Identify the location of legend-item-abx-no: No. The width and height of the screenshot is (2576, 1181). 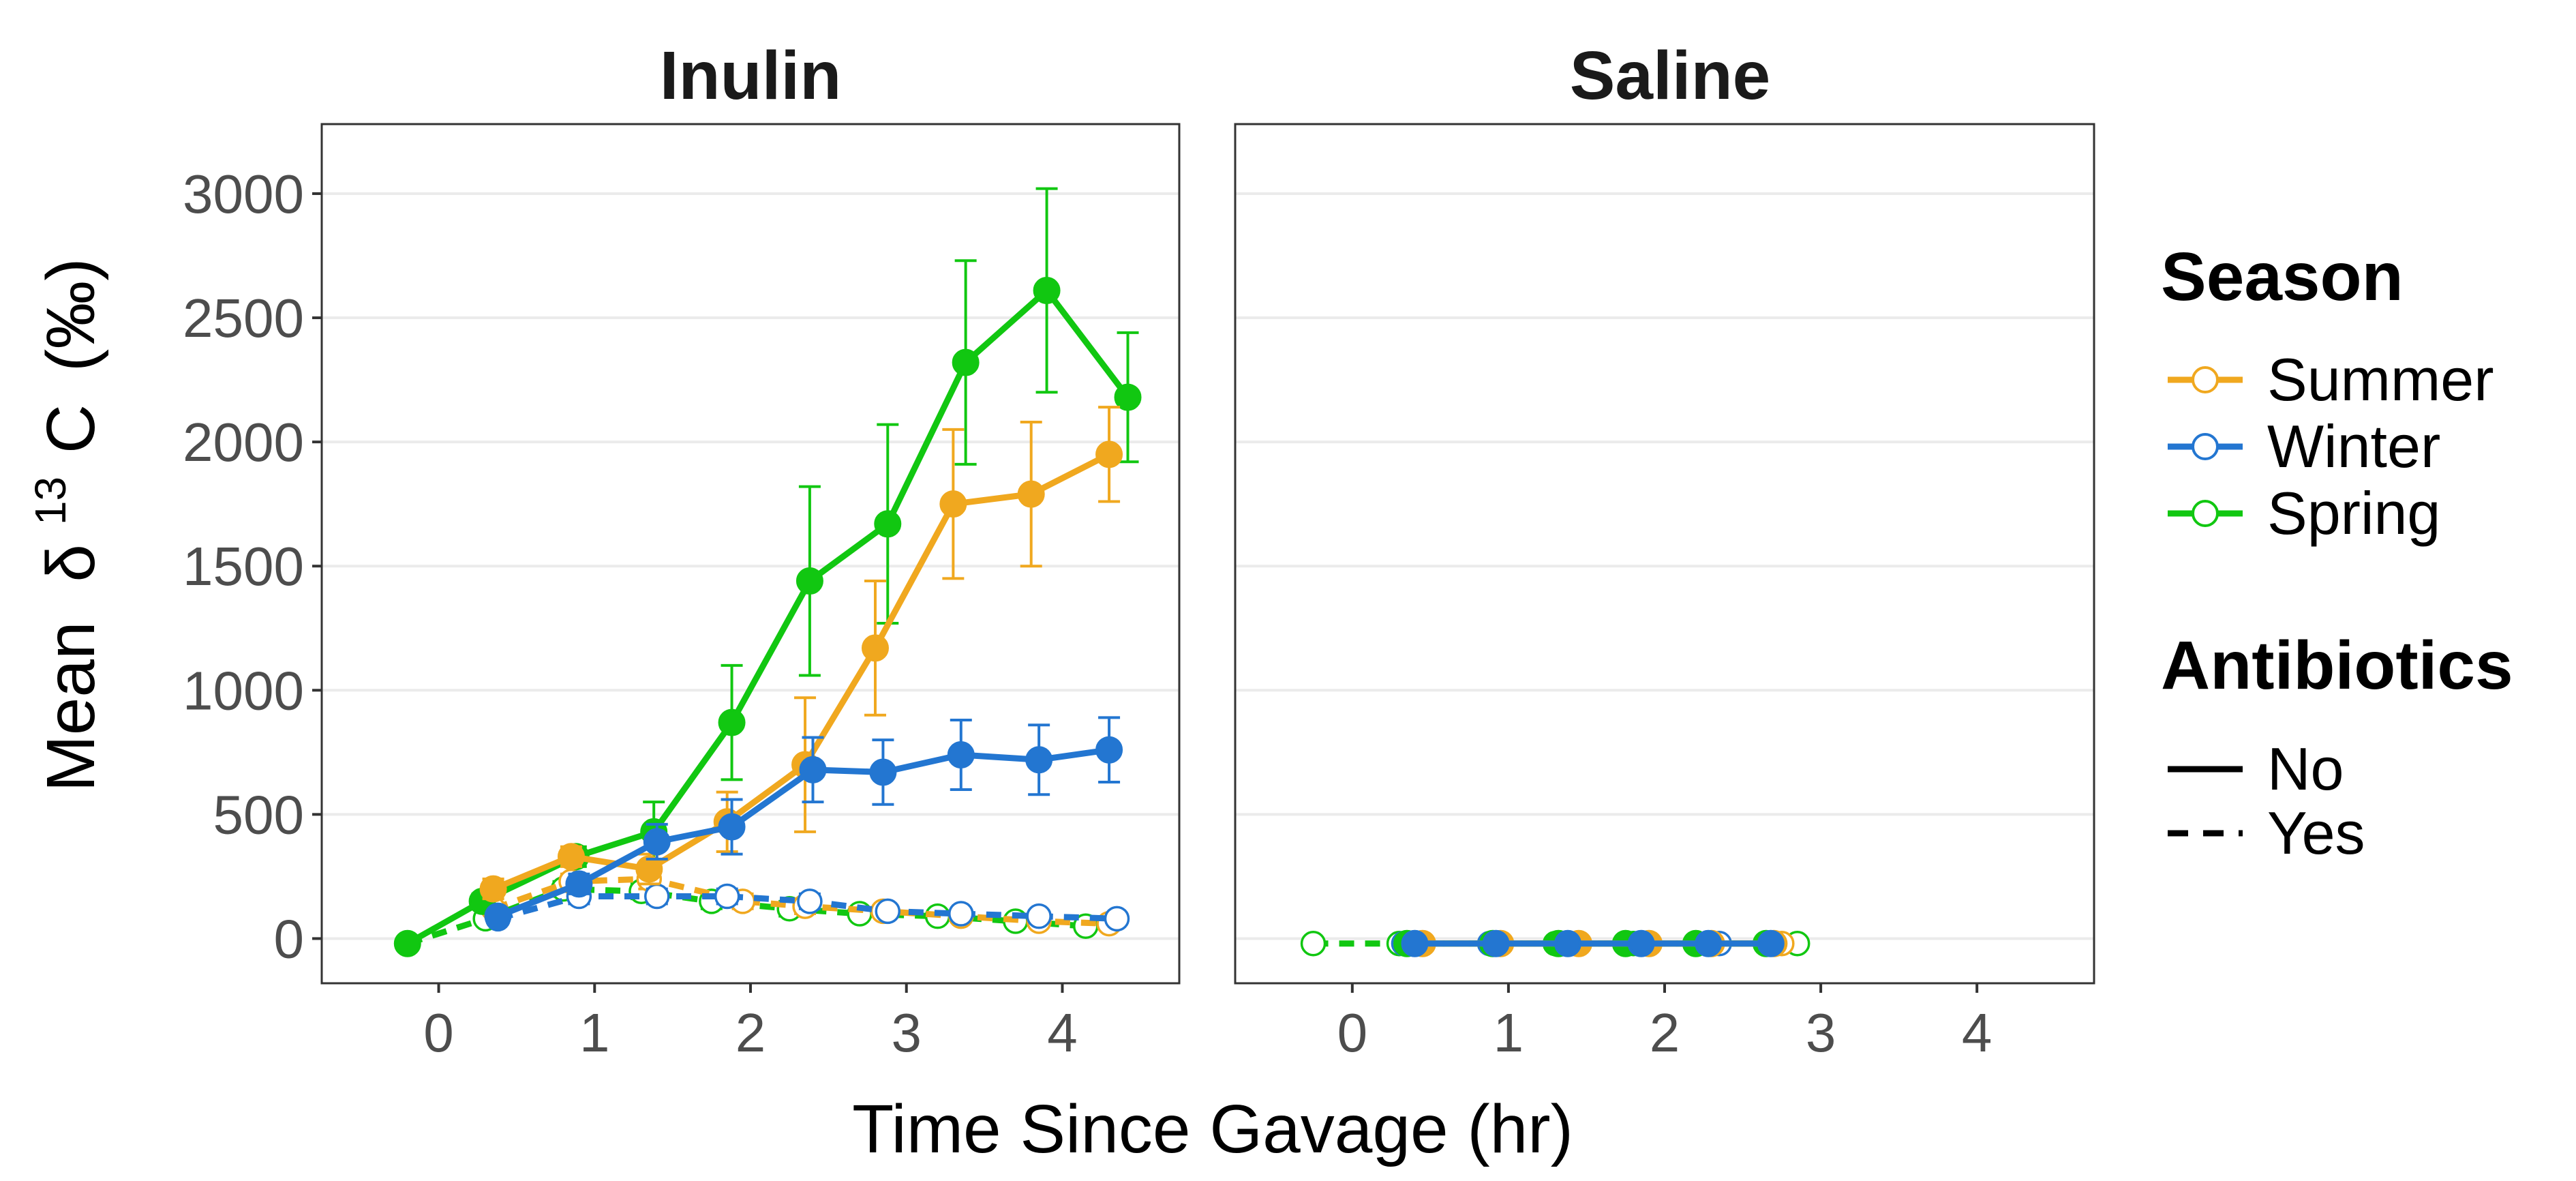
(2256, 769).